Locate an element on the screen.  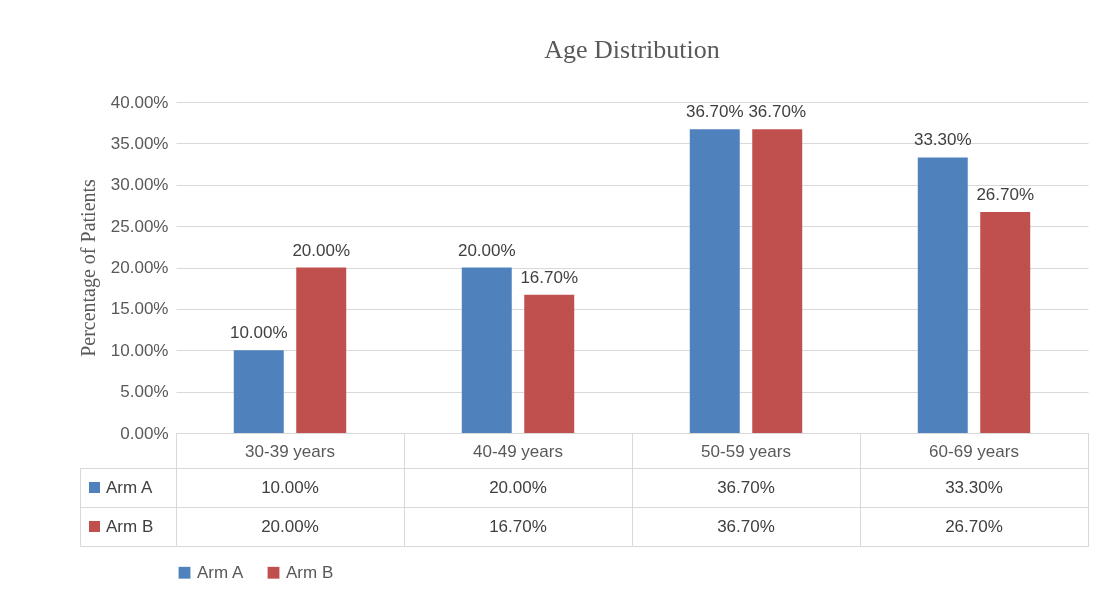
y-tick-label: 40.00% is located at coordinates (139, 102).